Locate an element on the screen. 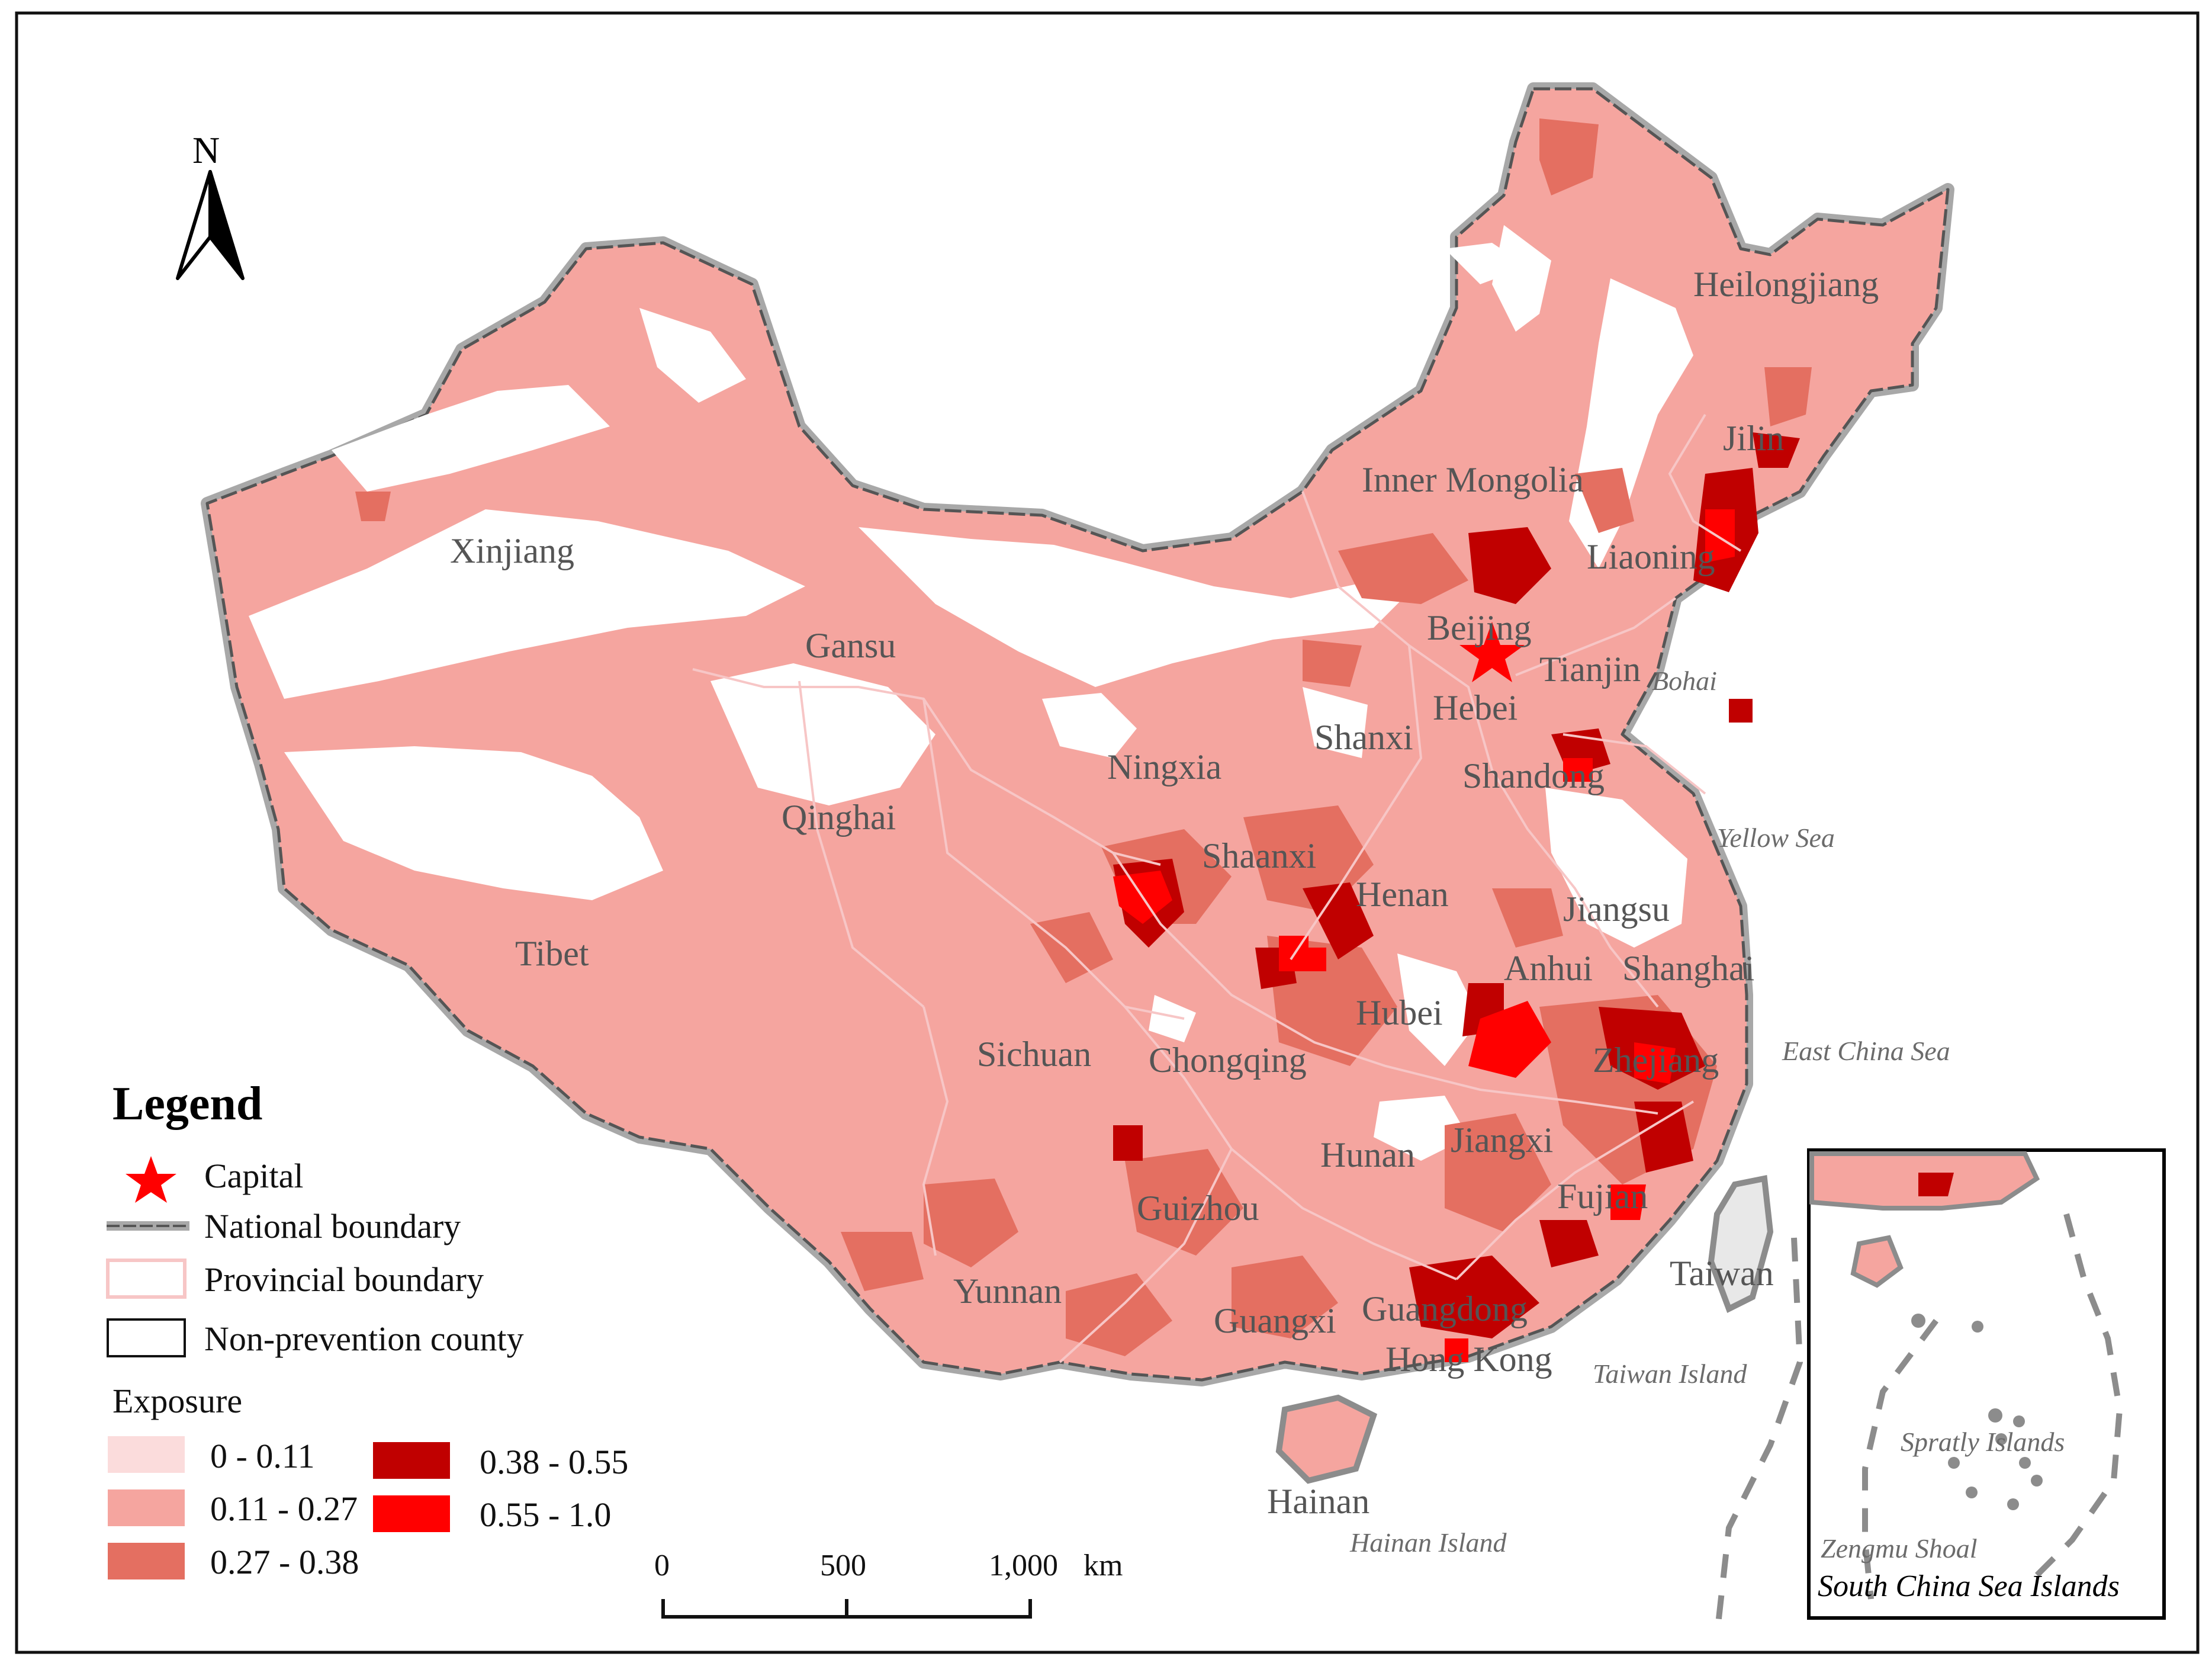 The image size is (2212, 1663). label-beijing: Beijing is located at coordinates (1479, 627).